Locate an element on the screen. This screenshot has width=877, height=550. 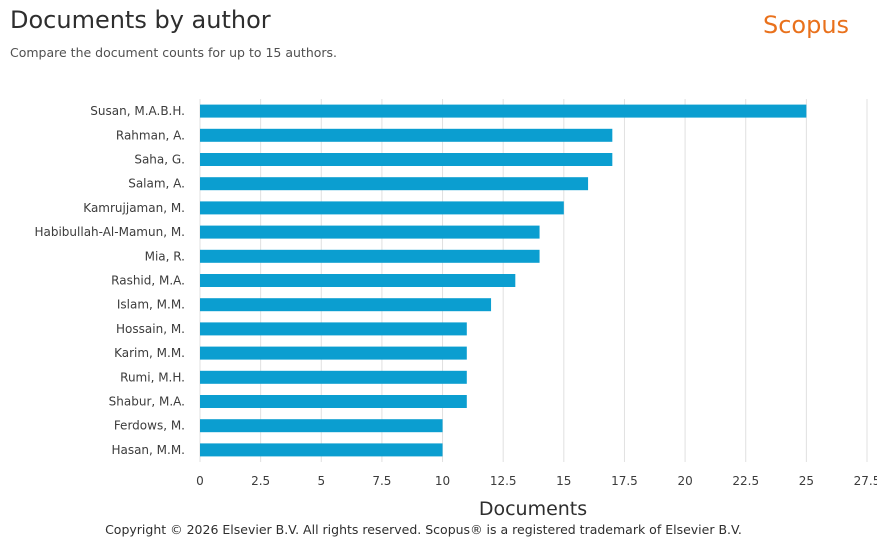
category-label: Islam, M.M. is located at coordinates (151, 305).